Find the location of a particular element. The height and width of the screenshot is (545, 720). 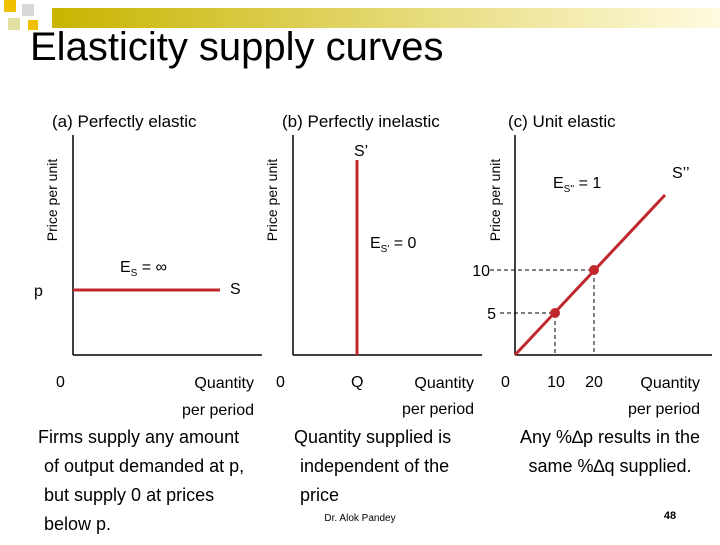

caption: independent of the is located at coordinates (374, 466).